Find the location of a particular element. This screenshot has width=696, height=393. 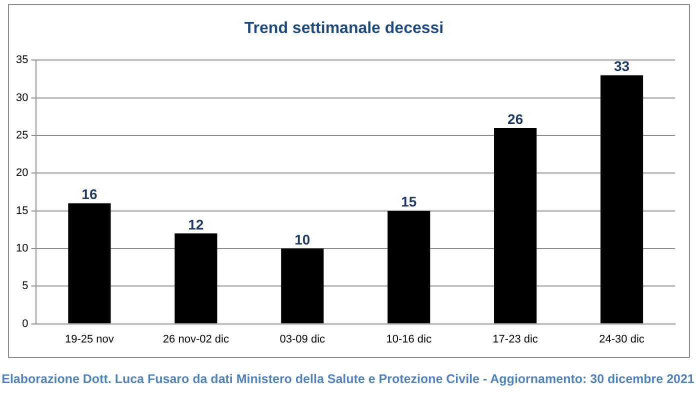

y-tick-label: 0 is located at coordinates (25, 324).